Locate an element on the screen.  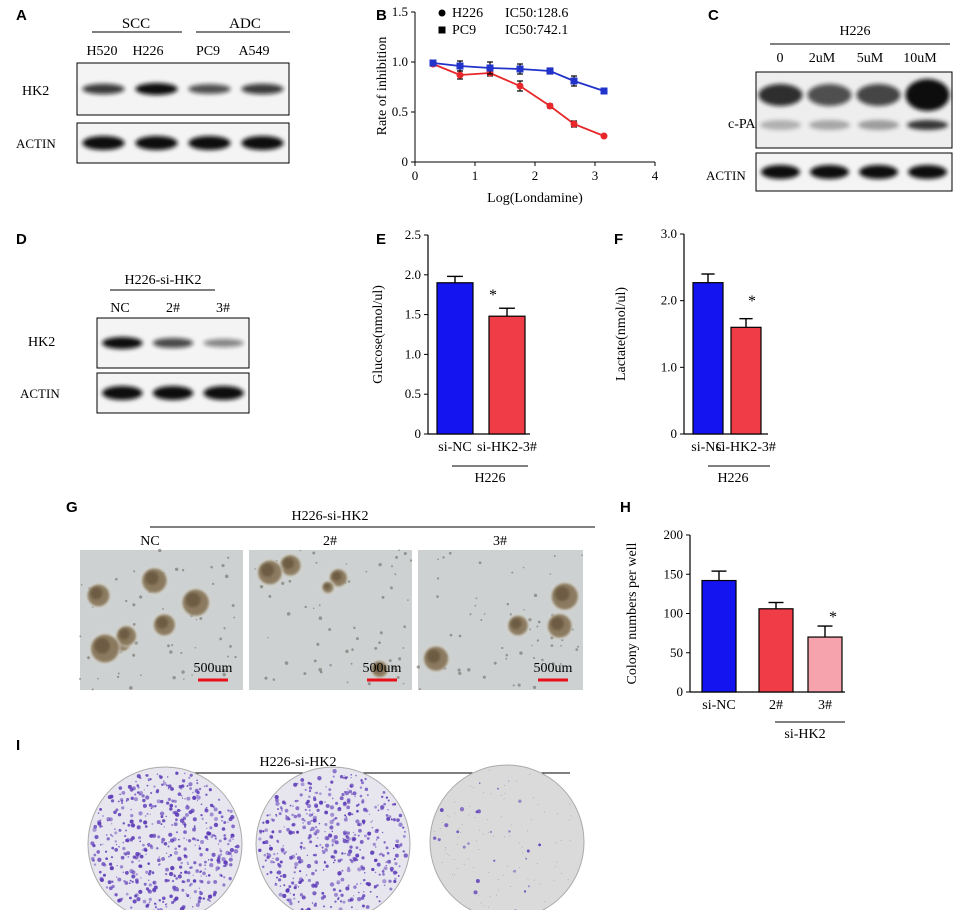
panel-label-d: D is located at coordinates (21, 239).